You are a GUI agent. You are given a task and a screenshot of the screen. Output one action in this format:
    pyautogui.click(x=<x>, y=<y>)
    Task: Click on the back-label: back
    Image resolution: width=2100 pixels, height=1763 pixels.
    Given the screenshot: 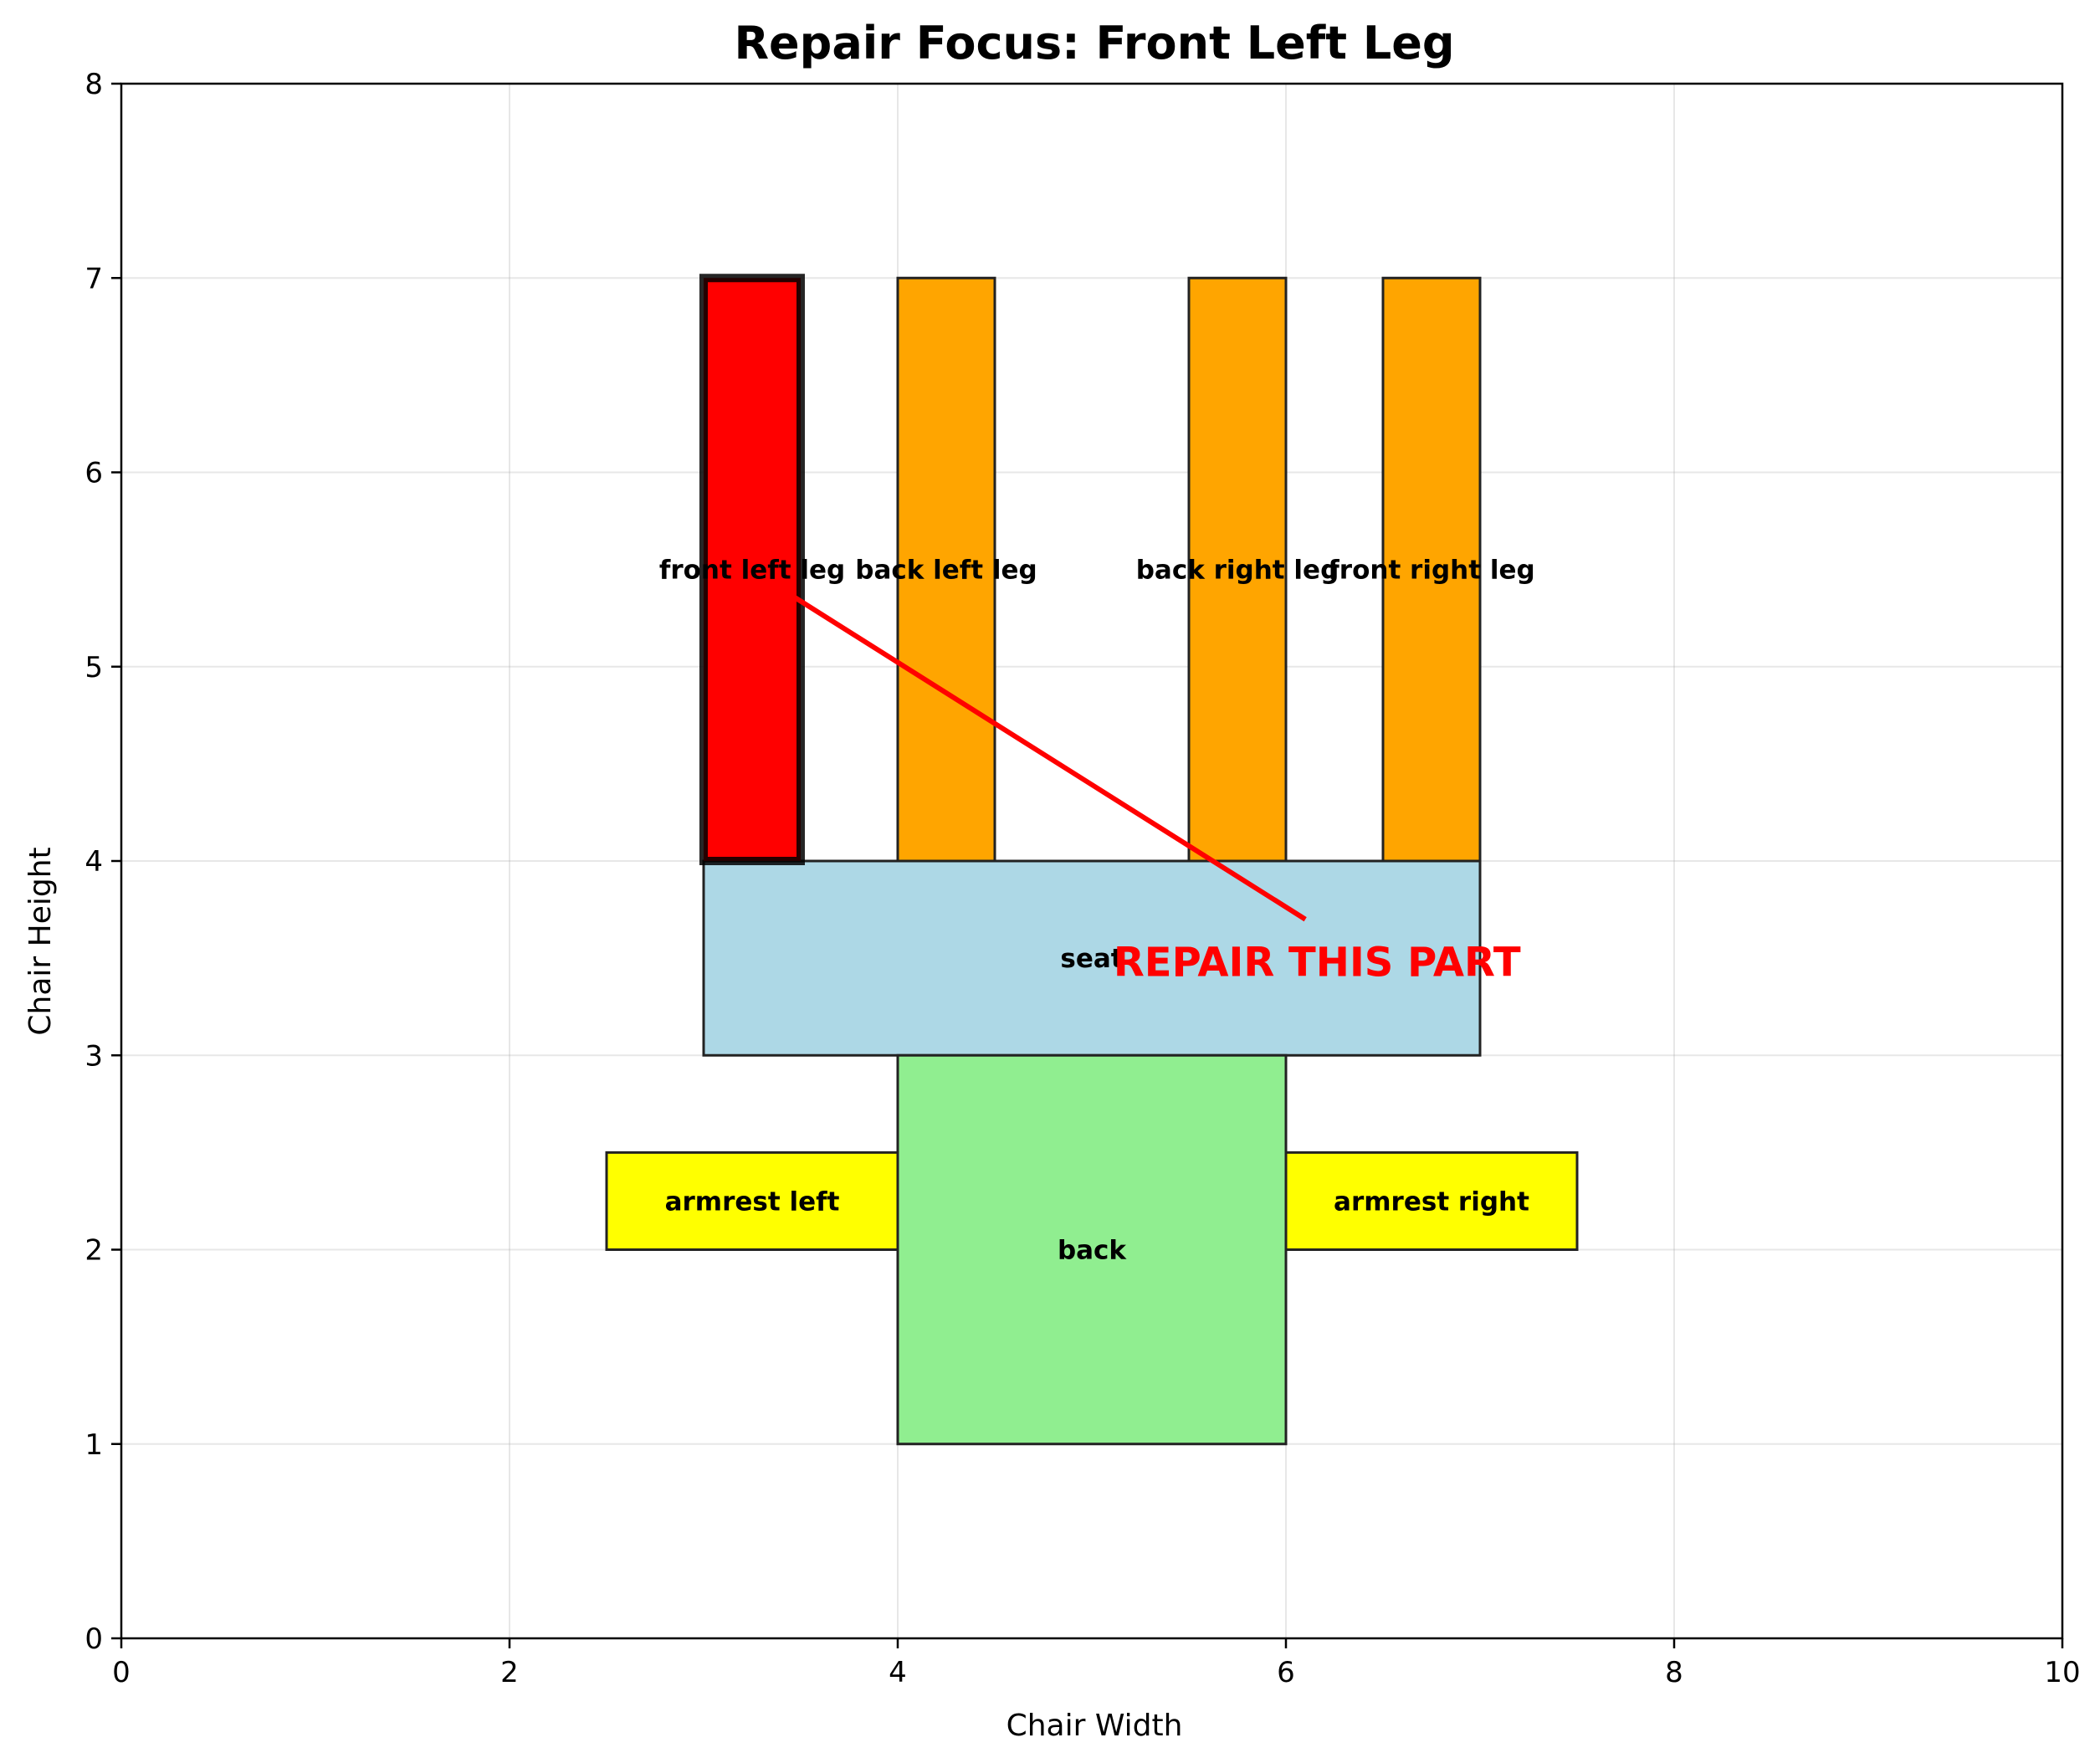 What is the action you would take?
    pyautogui.click(x=1092, y=1251)
    